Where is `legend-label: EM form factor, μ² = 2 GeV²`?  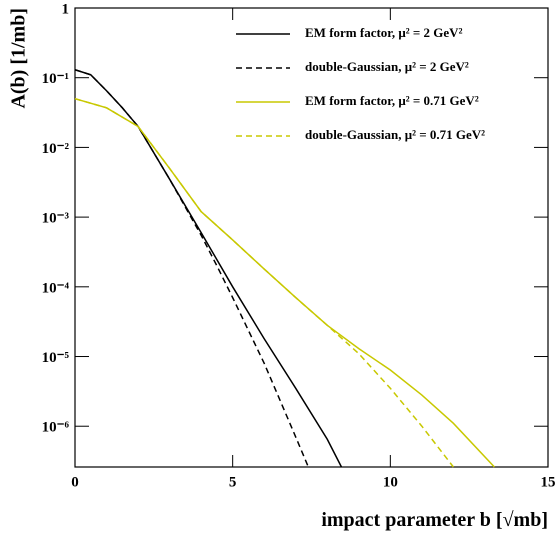 legend-label: EM form factor, μ² = 2 GeV² is located at coordinates (384, 32).